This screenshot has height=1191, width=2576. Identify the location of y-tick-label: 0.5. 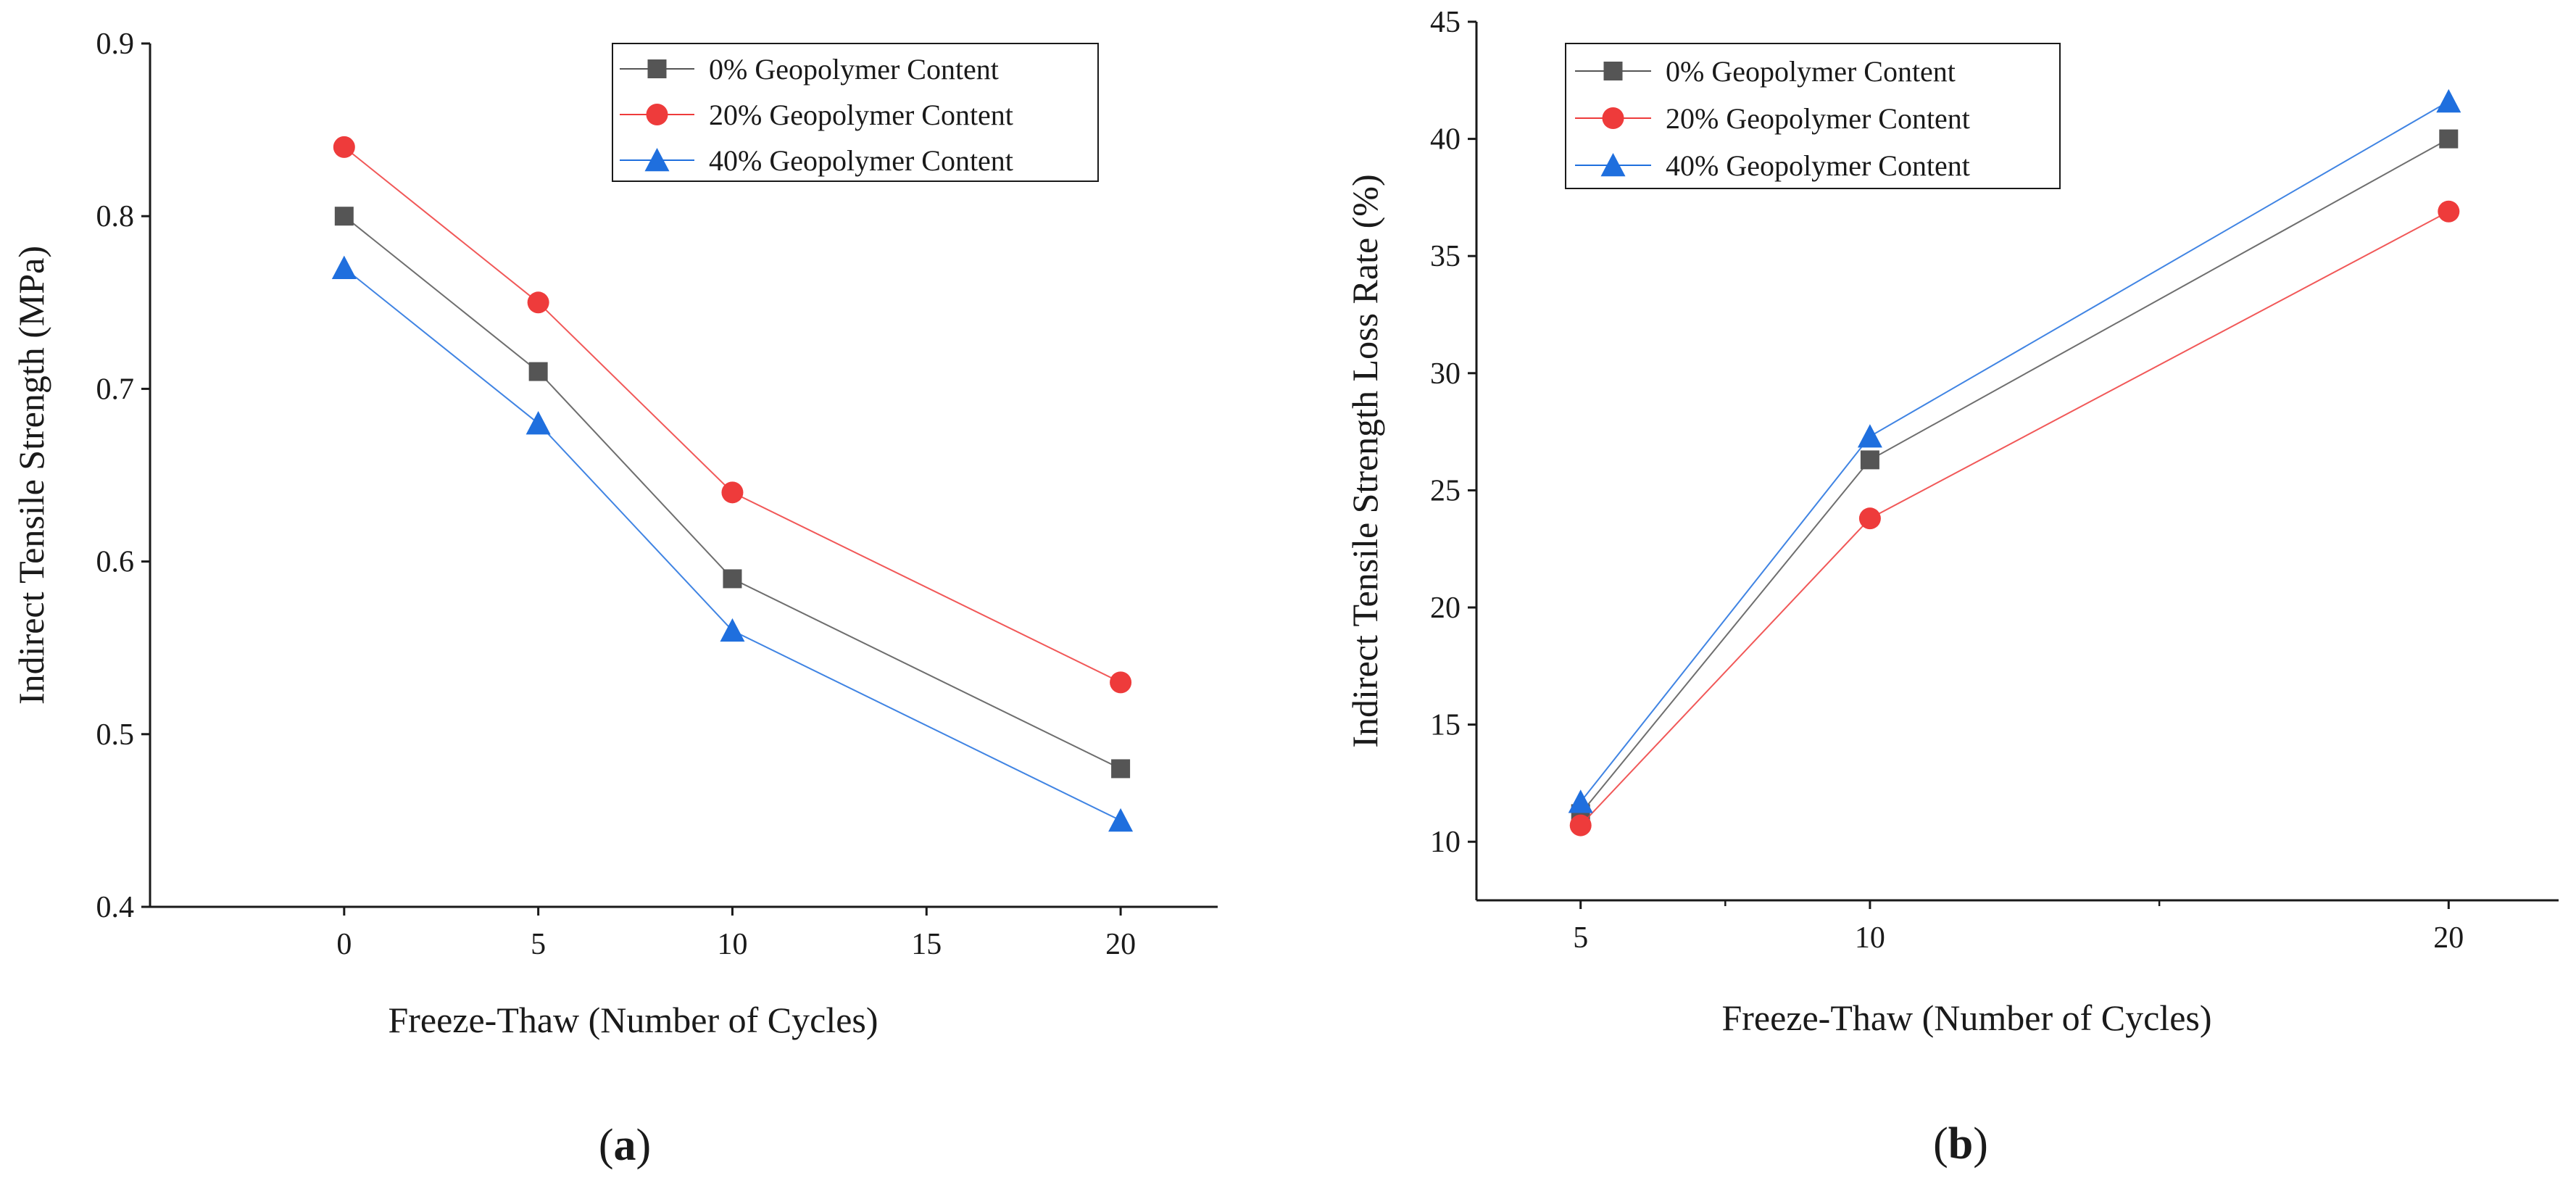
(115, 735).